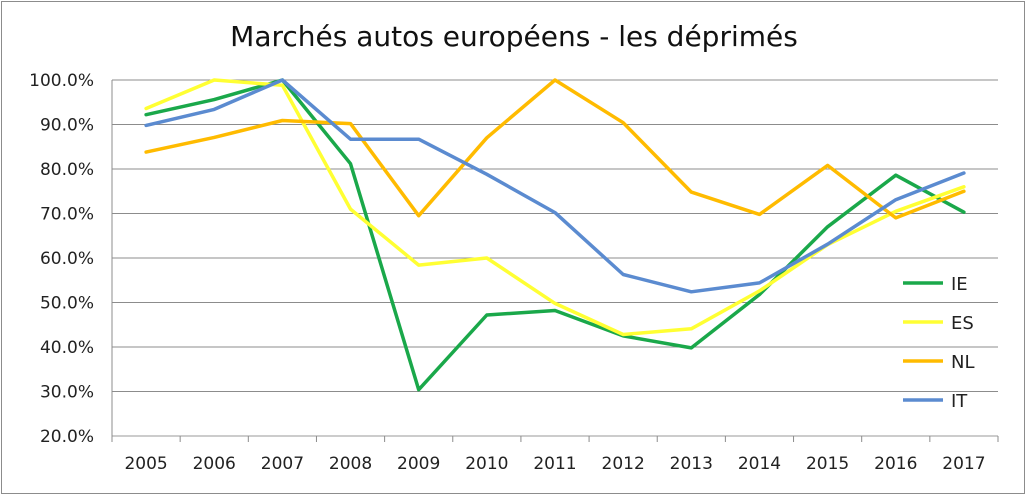 This screenshot has width=1028, height=497. I want to click on x-tick-label: 2010, so click(486, 464).